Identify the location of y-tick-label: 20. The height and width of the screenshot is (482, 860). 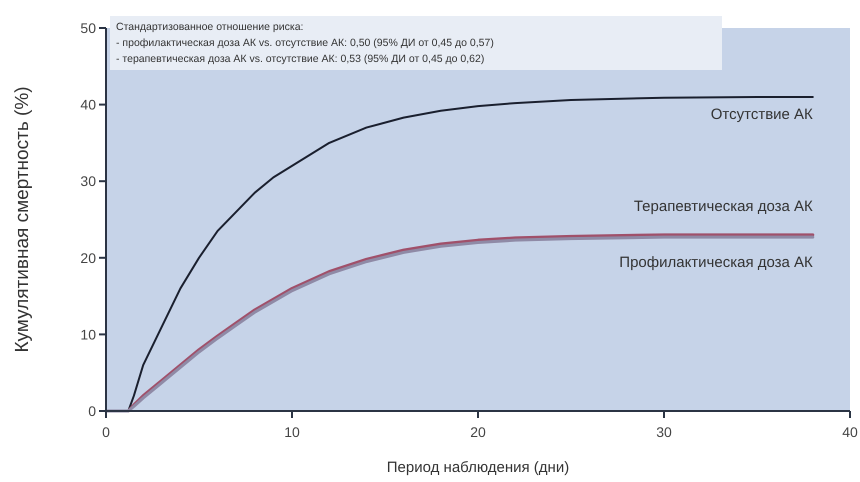
(88, 258).